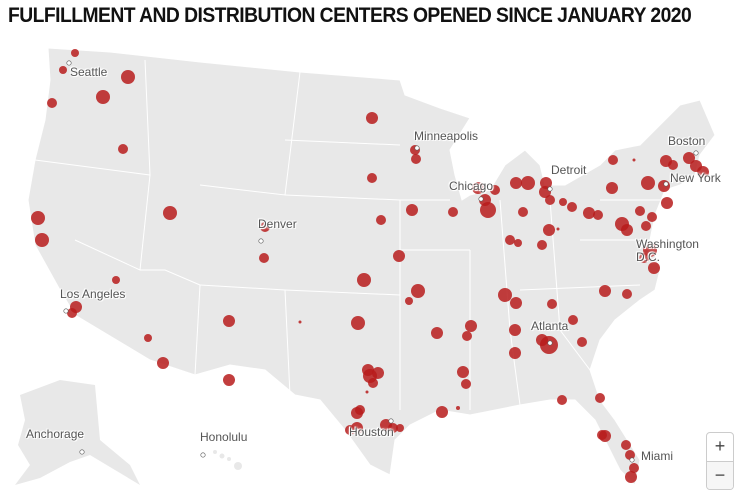 The width and height of the screenshot is (750, 504). I want to click on zoom-out-button: −, so click(720, 475).